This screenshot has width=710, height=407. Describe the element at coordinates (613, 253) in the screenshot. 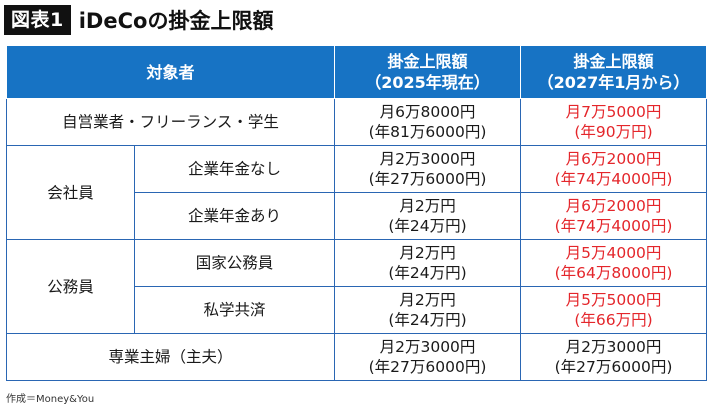

I see `monthly-value: 月5万4000円` at that location.